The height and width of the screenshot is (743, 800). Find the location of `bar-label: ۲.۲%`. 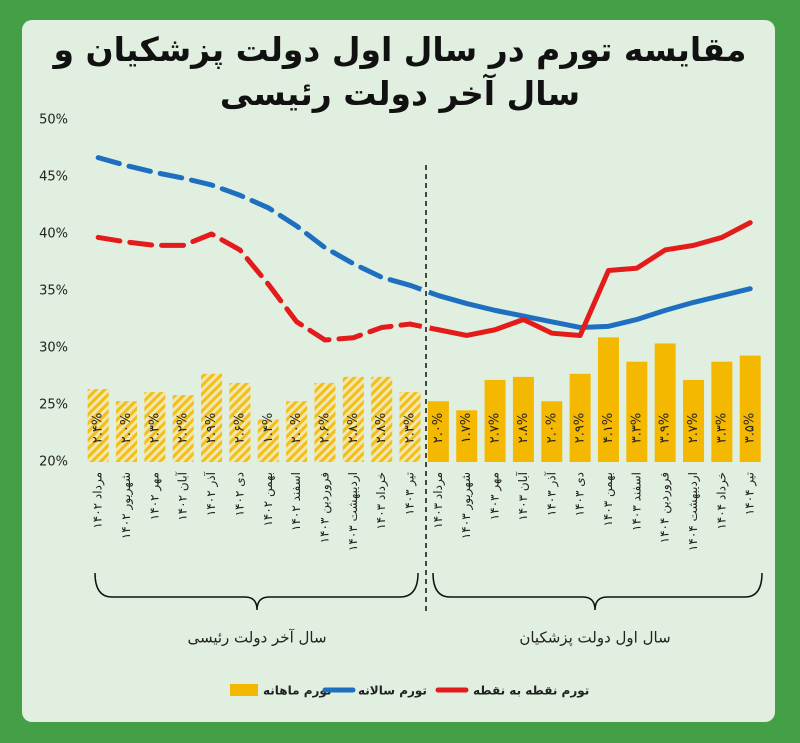

bar-label: ۲.۲% is located at coordinates (183, 428).